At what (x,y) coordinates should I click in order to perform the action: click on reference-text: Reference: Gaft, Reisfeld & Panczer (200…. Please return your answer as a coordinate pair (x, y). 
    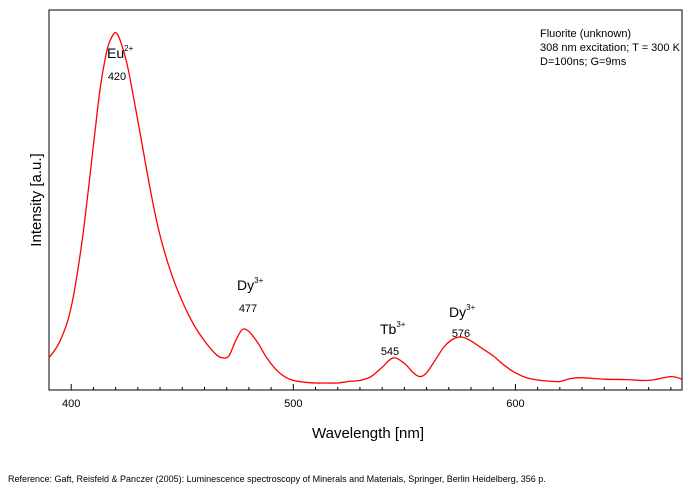
    Looking at the image, I should click on (277, 479).